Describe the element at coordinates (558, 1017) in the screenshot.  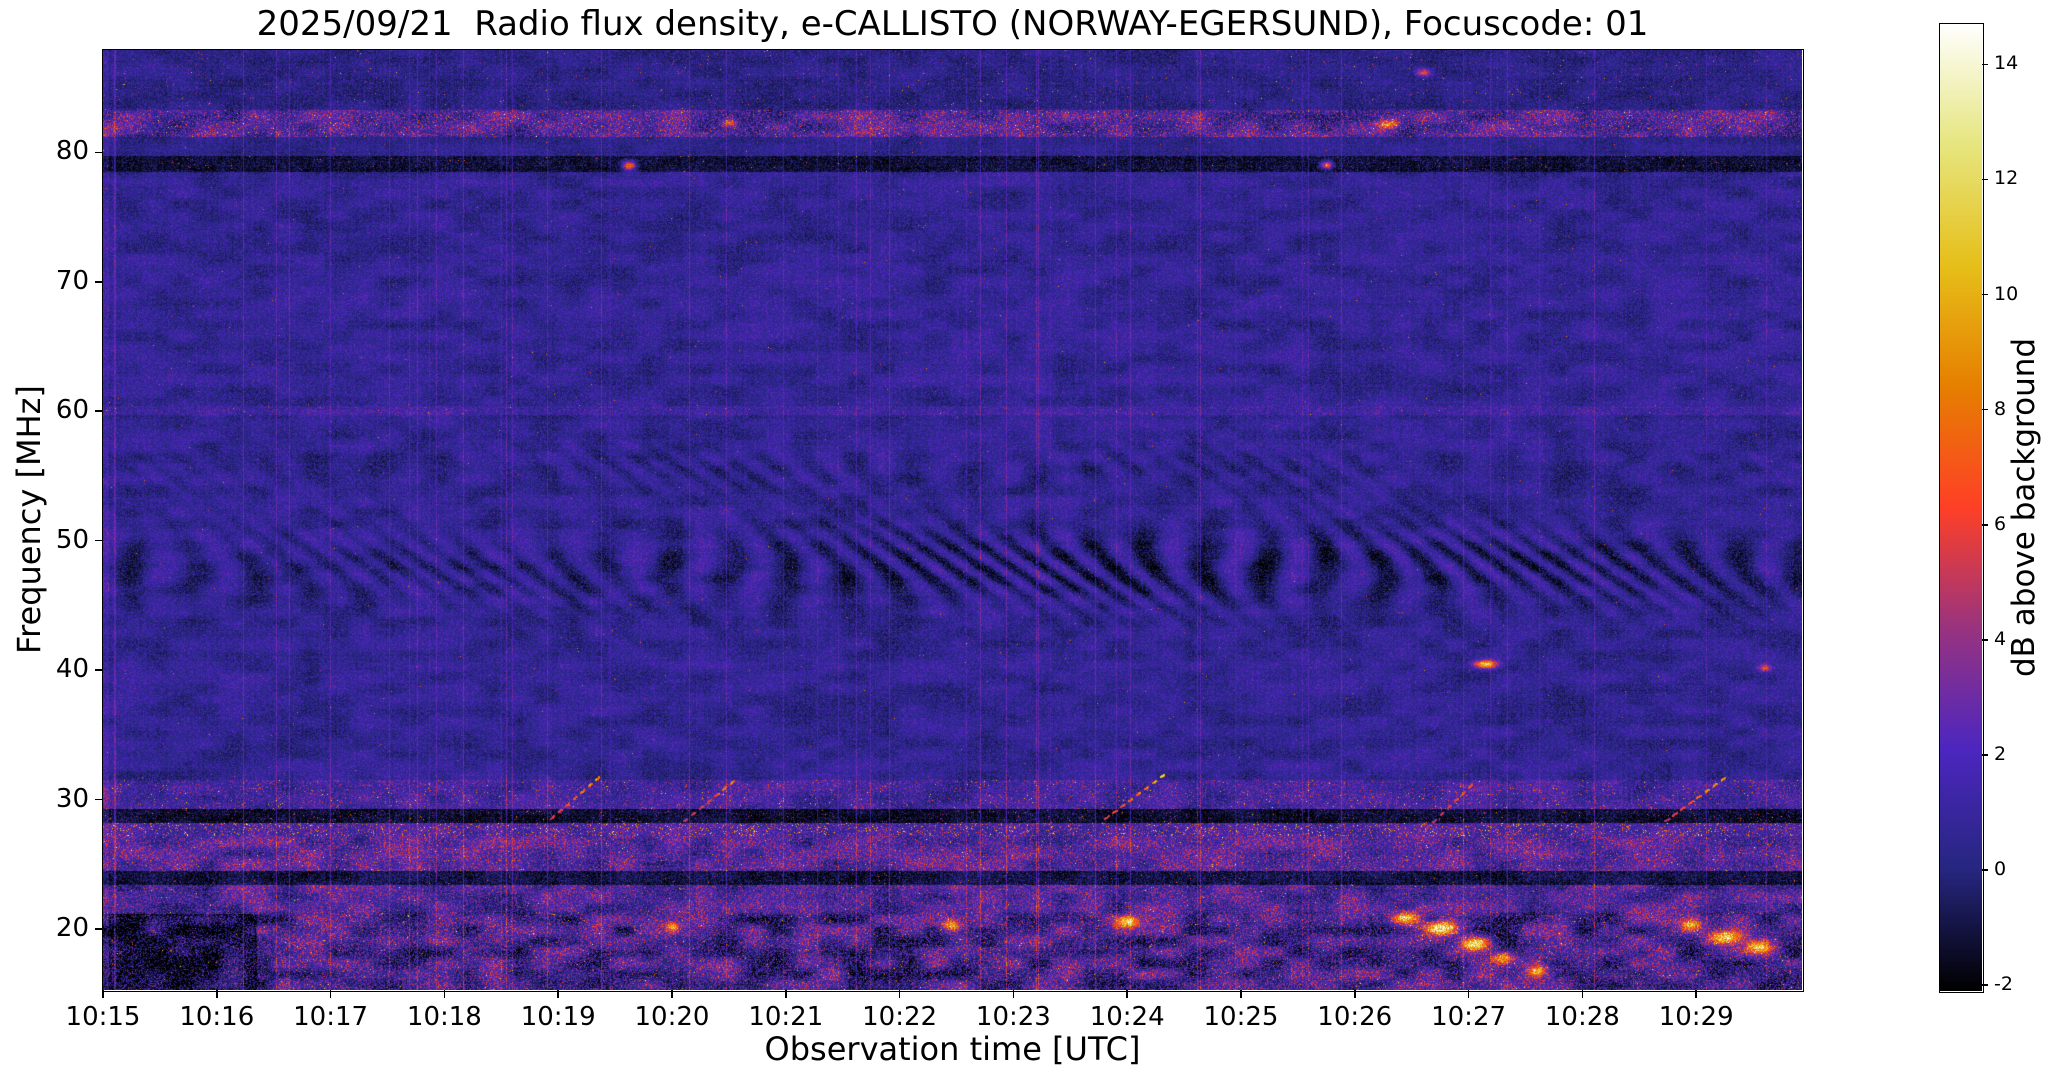
I see `x-tick-label: 10:19` at that location.